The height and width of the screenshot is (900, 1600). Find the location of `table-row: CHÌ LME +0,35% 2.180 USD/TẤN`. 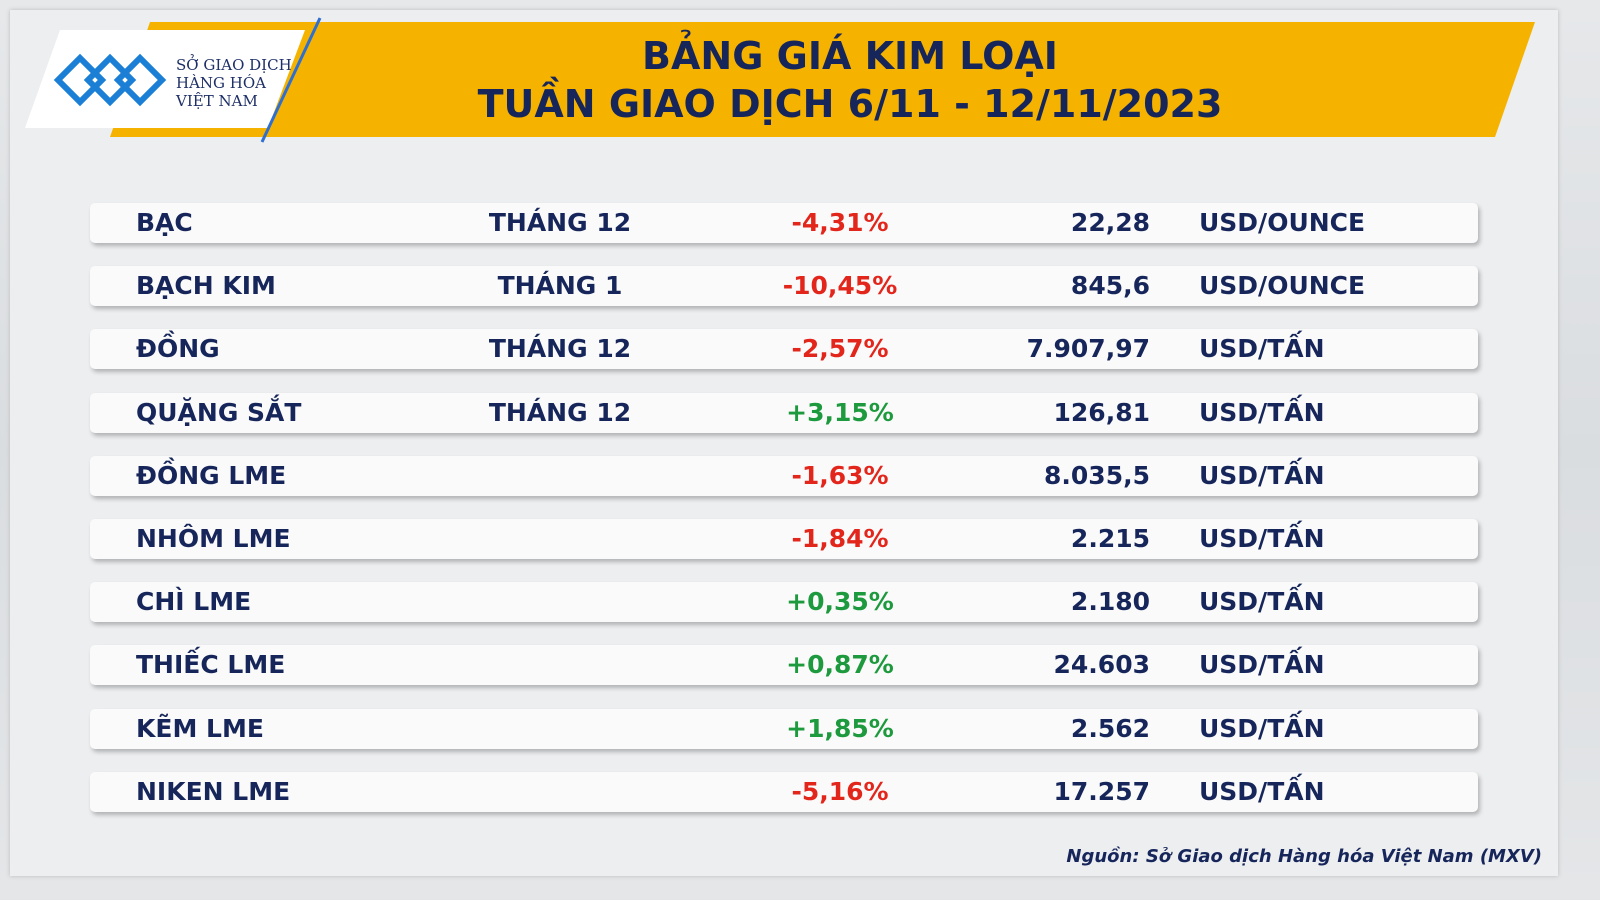

table-row: CHÌ LME +0,35% 2.180 USD/TẤN is located at coordinates (784, 602).